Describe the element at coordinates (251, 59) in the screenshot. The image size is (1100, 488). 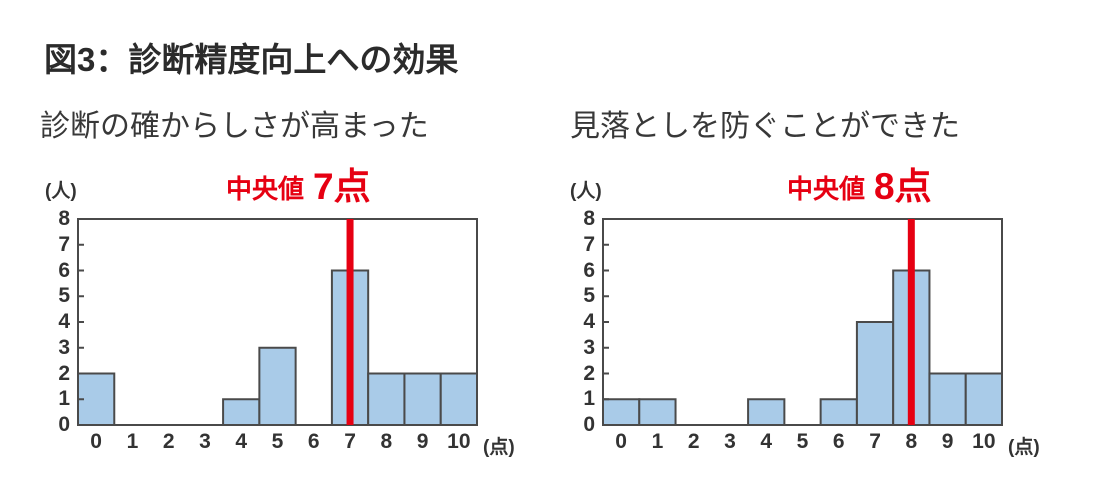
I see `figure-title: 図3：診断精度向上への効果` at that location.